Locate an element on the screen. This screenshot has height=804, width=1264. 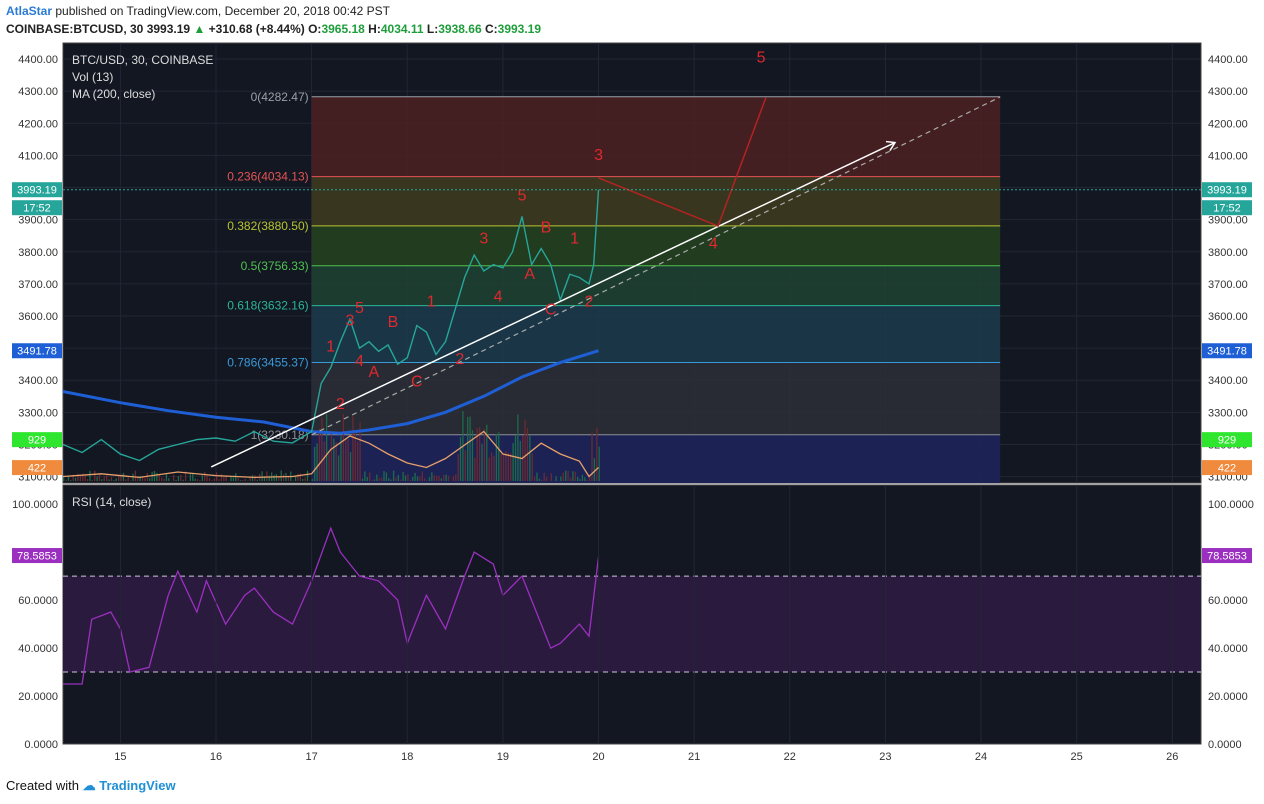
rsi-badge-right: 78.5853 is located at coordinates (1227, 557).